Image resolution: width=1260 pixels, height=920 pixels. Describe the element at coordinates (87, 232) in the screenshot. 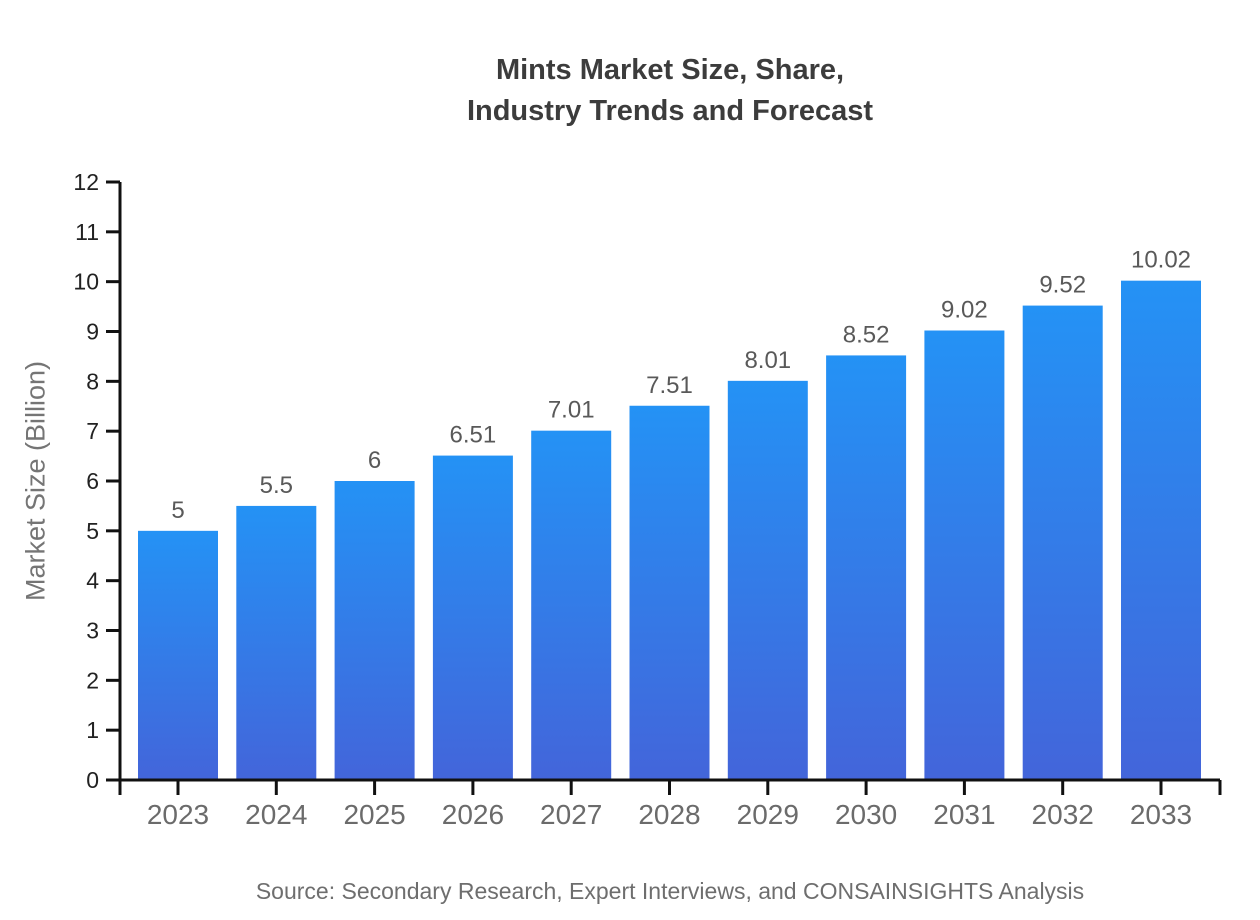

I see `y-axis-tick-label: 11` at that location.